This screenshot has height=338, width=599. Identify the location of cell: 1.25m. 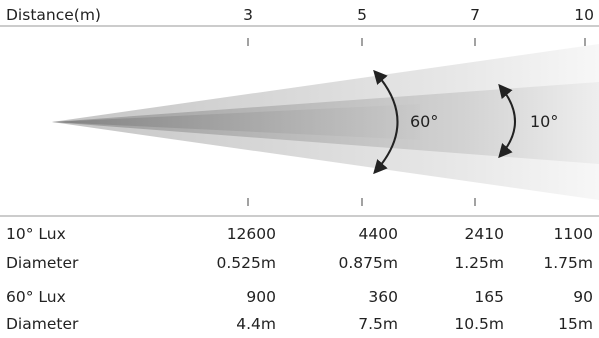
(479, 263).